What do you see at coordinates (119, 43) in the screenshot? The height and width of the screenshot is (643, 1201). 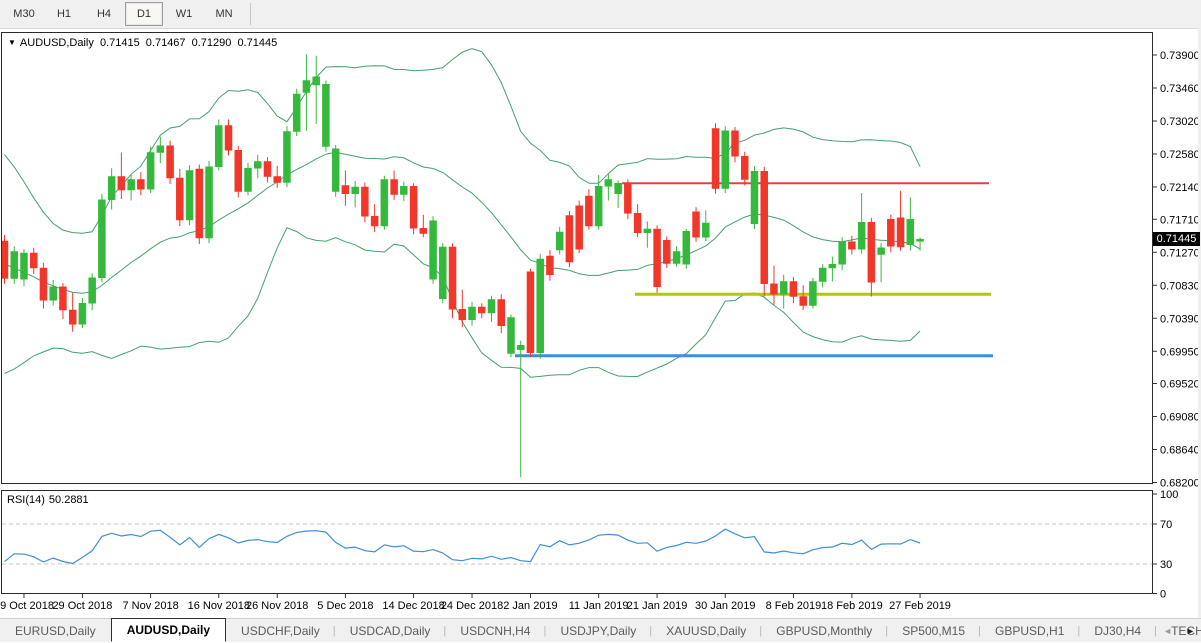 I see `ohlc-open: 0.71415` at bounding box center [119, 43].